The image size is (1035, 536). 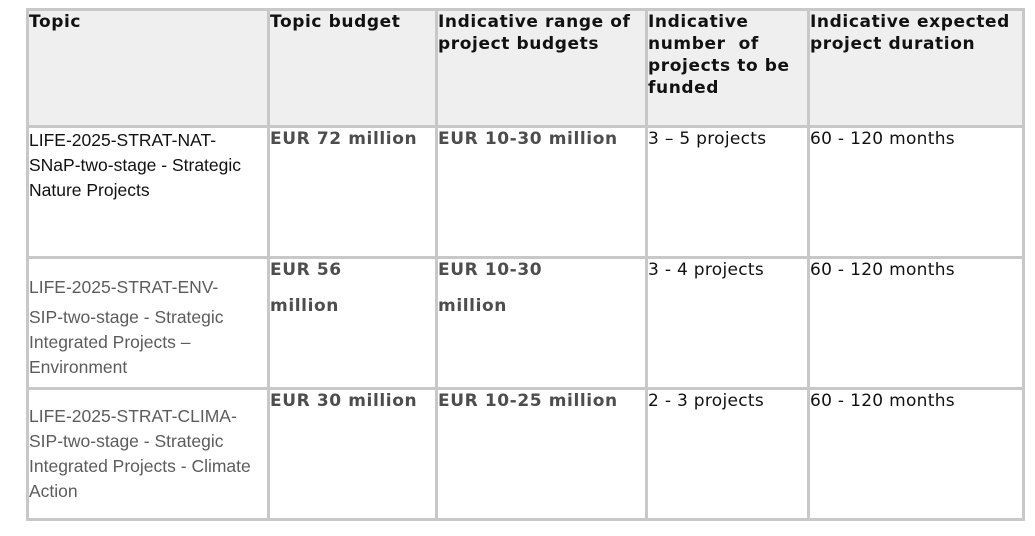 What do you see at coordinates (352, 192) in the screenshot?
I see `budget-cell: EUR 72 million` at bounding box center [352, 192].